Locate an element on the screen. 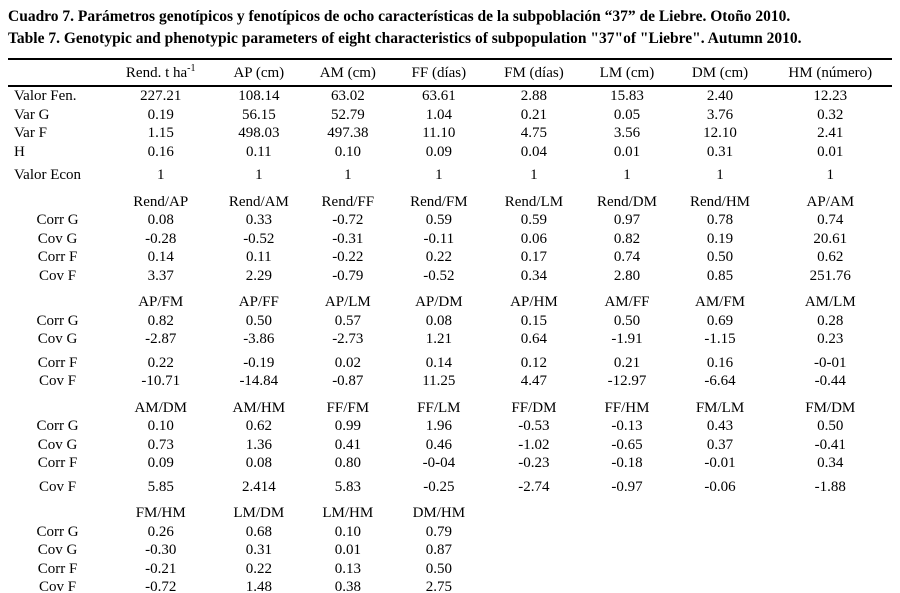  value-cell: 2.80 is located at coordinates (627, 275).